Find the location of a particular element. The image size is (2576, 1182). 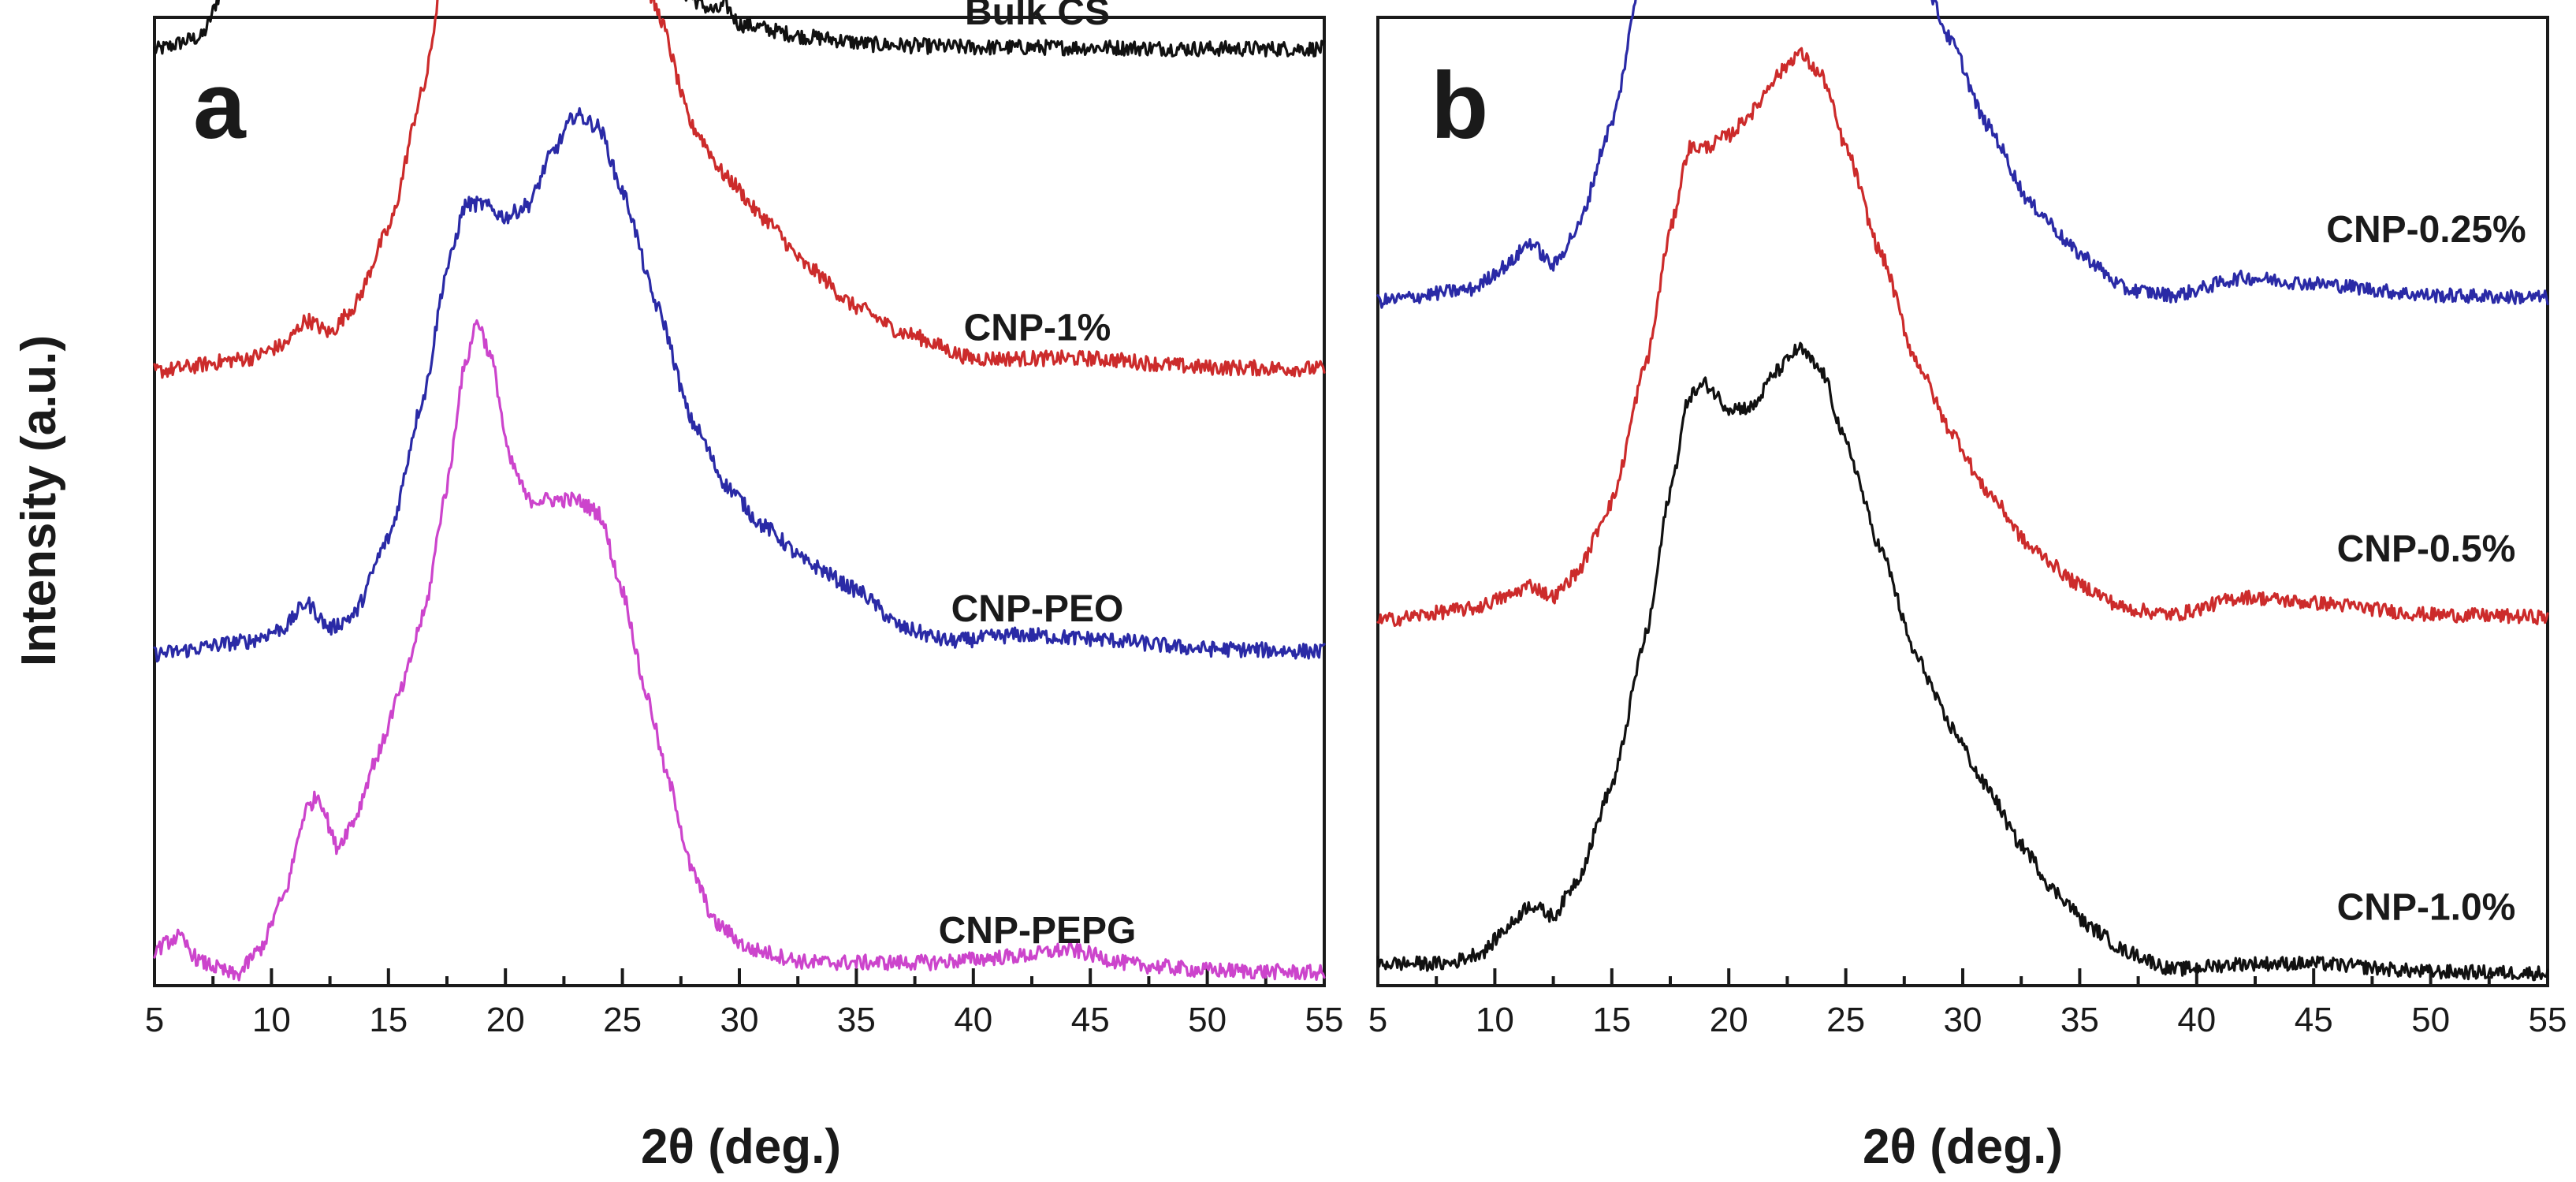

panel-a-series-label: Bulk CS is located at coordinates (1037, 16).